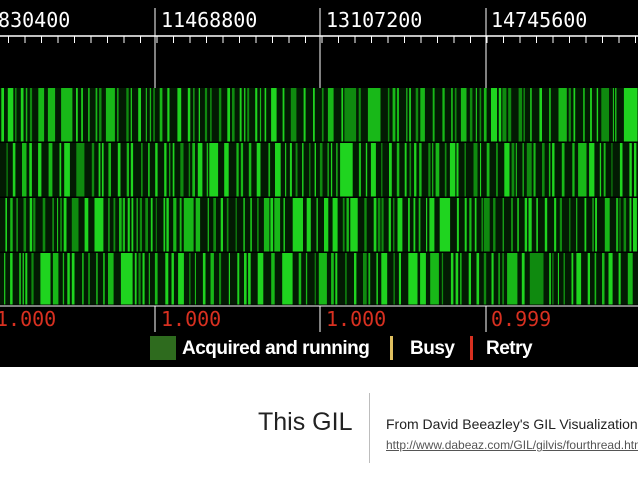 Image resolution: width=638 pixels, height=479 pixels. What do you see at coordinates (163, 348) in the screenshot?
I see `acquired-swatch` at bounding box center [163, 348].